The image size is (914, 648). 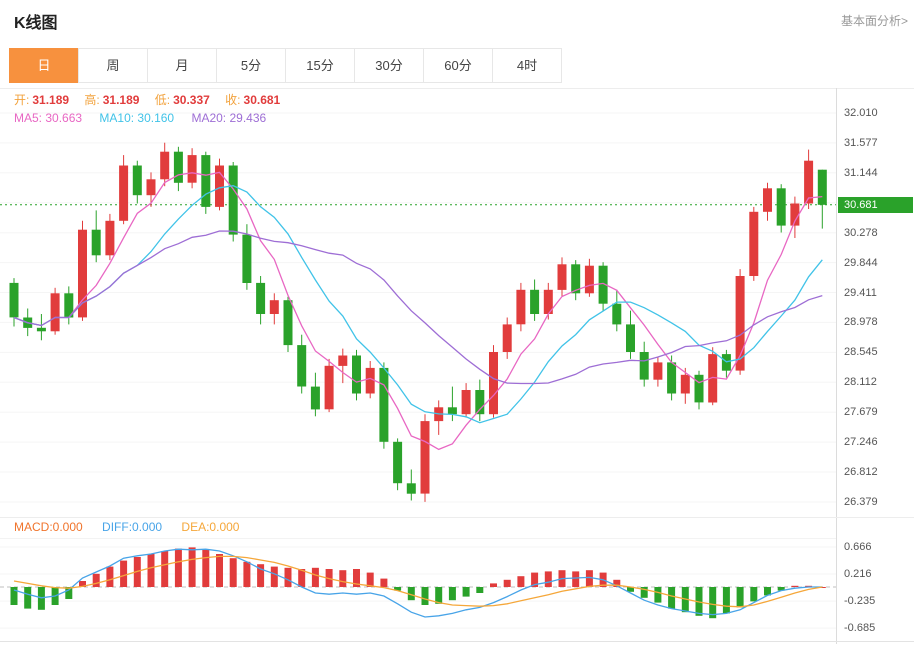 I want to click on close-value: 30.681, so click(x=262, y=100).